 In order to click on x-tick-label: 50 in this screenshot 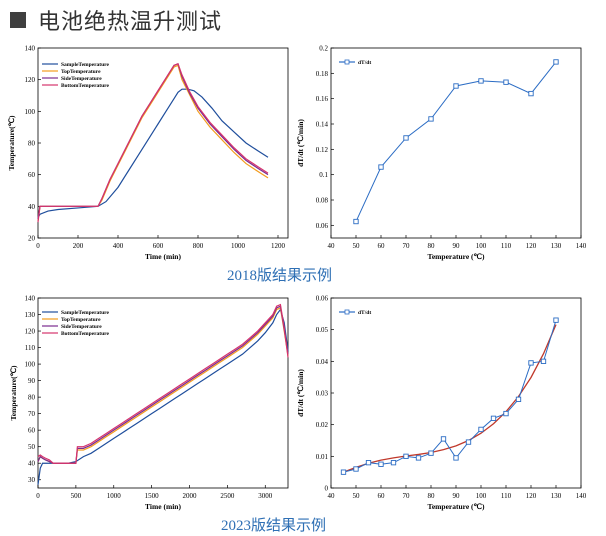, I will do `click(357, 246)`.